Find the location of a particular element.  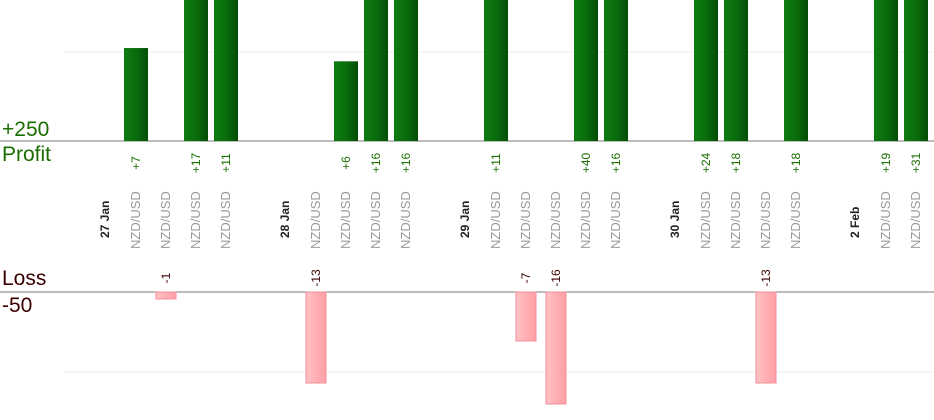

date-label: 29 Jan is located at coordinates (465, 219).